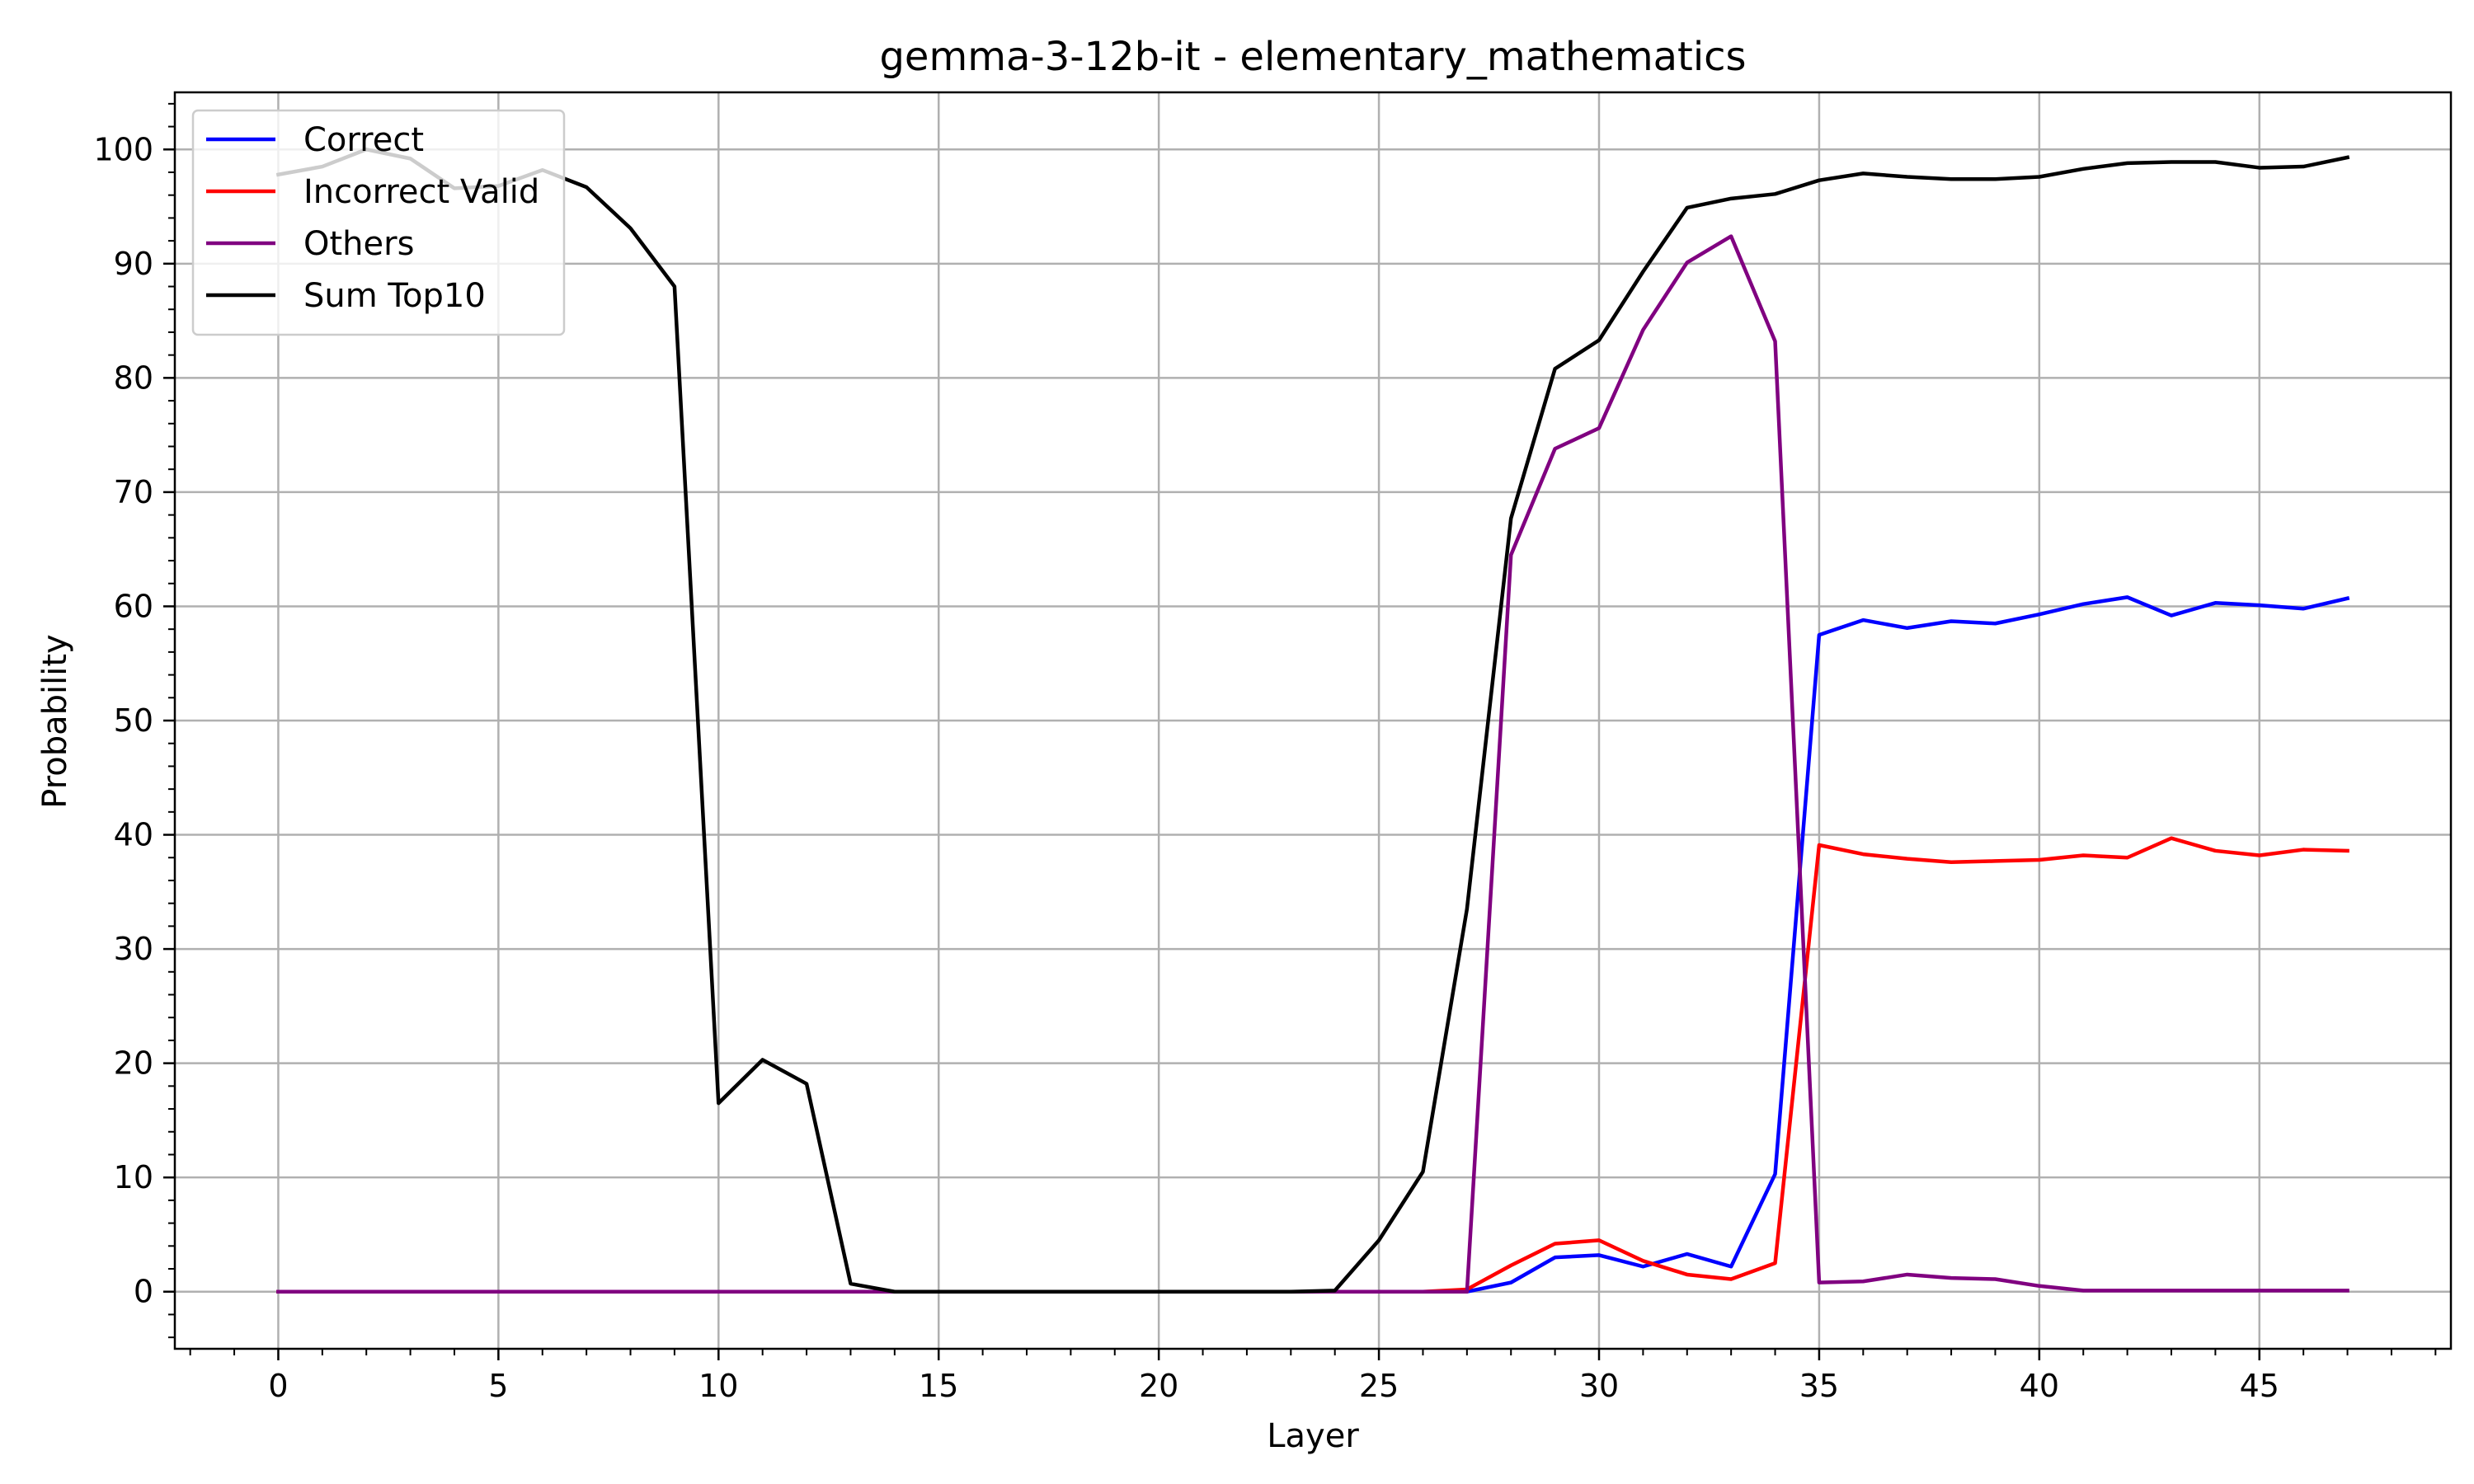  What do you see at coordinates (133, 606) in the screenshot?
I see `y-tick-label: 60` at bounding box center [133, 606].